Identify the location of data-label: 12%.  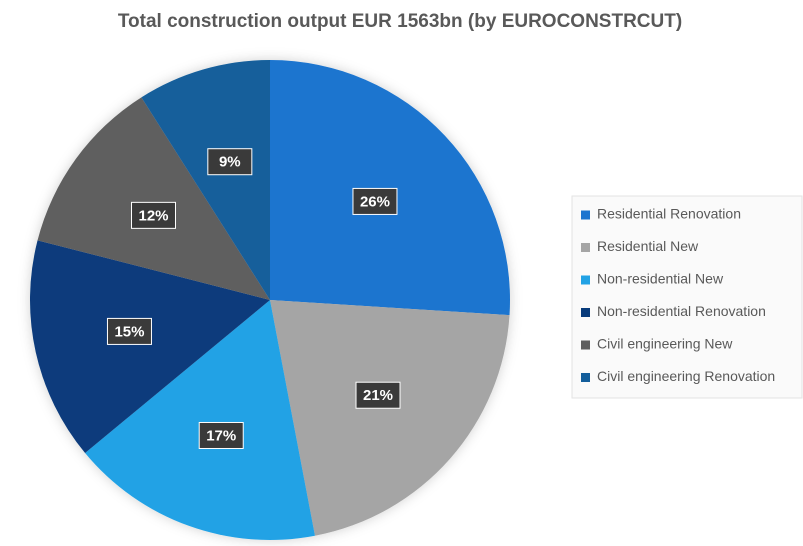
(153, 215).